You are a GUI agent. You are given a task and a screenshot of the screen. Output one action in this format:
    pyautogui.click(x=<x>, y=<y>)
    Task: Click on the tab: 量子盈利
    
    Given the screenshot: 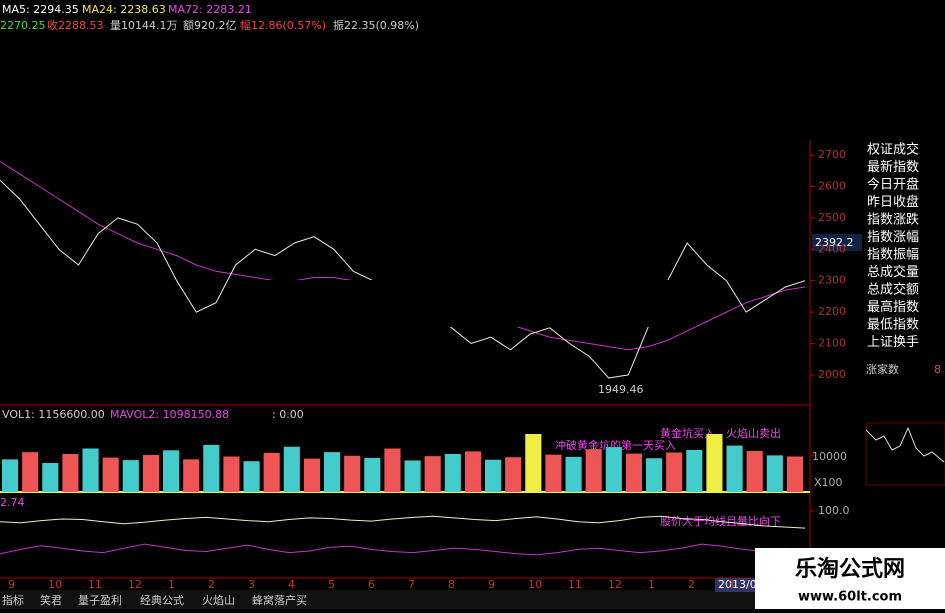 What is the action you would take?
    pyautogui.click(x=100, y=600)
    